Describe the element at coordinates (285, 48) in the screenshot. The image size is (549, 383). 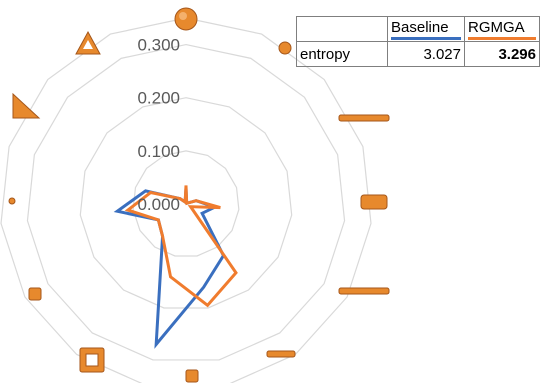
I see `small-sphere-icon` at that location.